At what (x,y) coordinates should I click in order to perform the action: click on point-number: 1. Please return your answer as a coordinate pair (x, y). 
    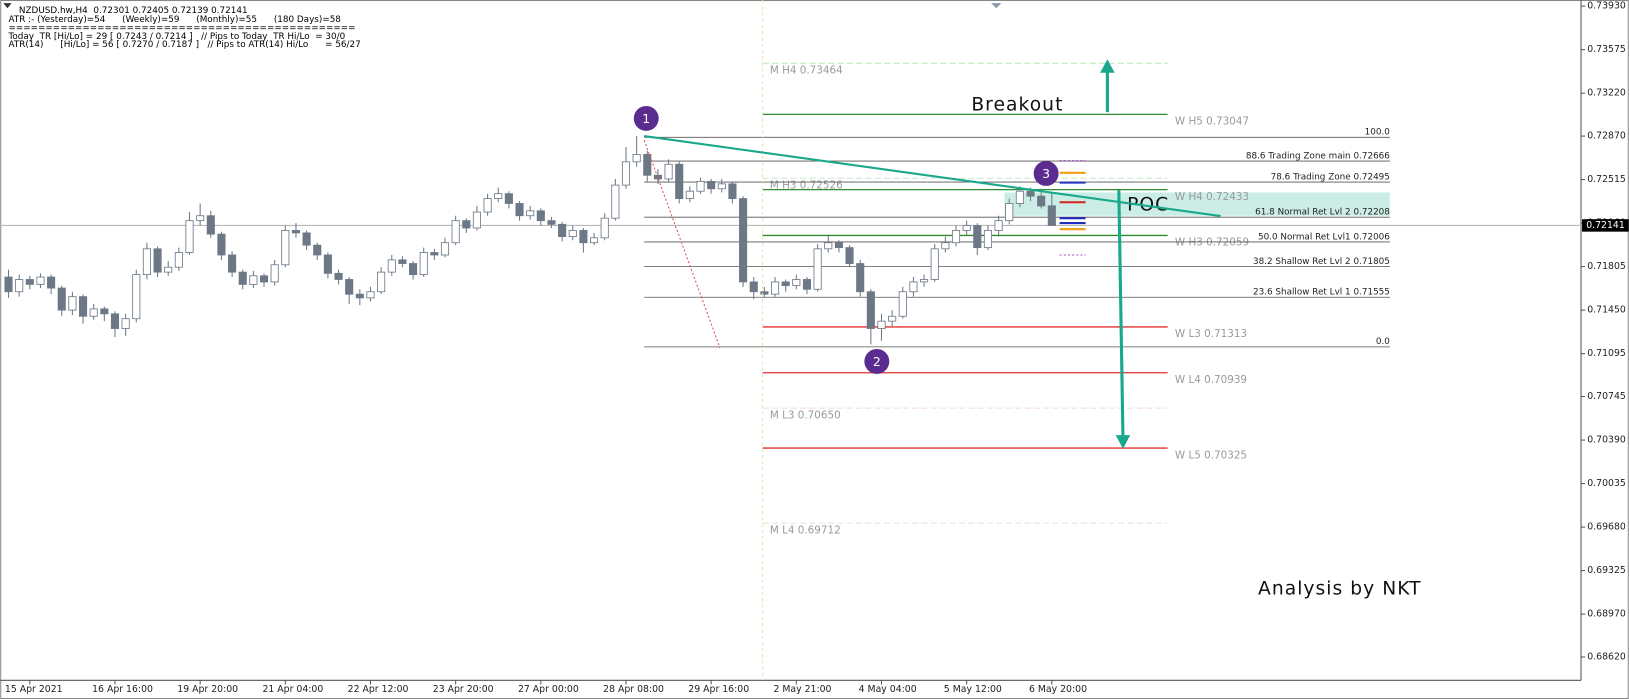
    Looking at the image, I should click on (646, 118).